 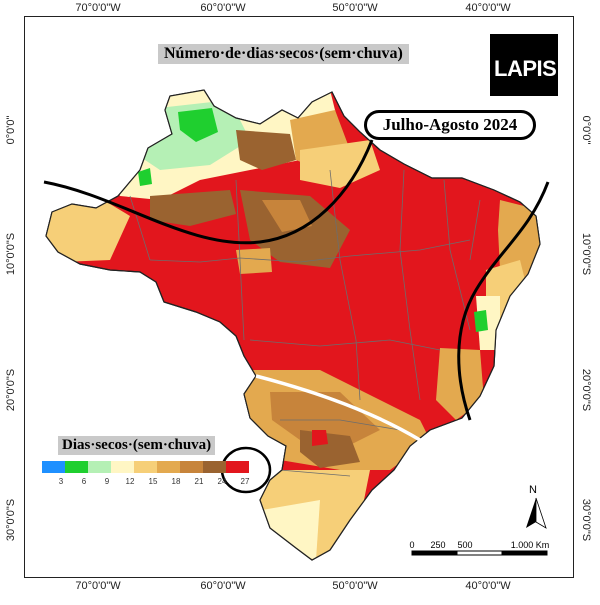 I want to click on zone-west-light, so click(x=88, y=230).